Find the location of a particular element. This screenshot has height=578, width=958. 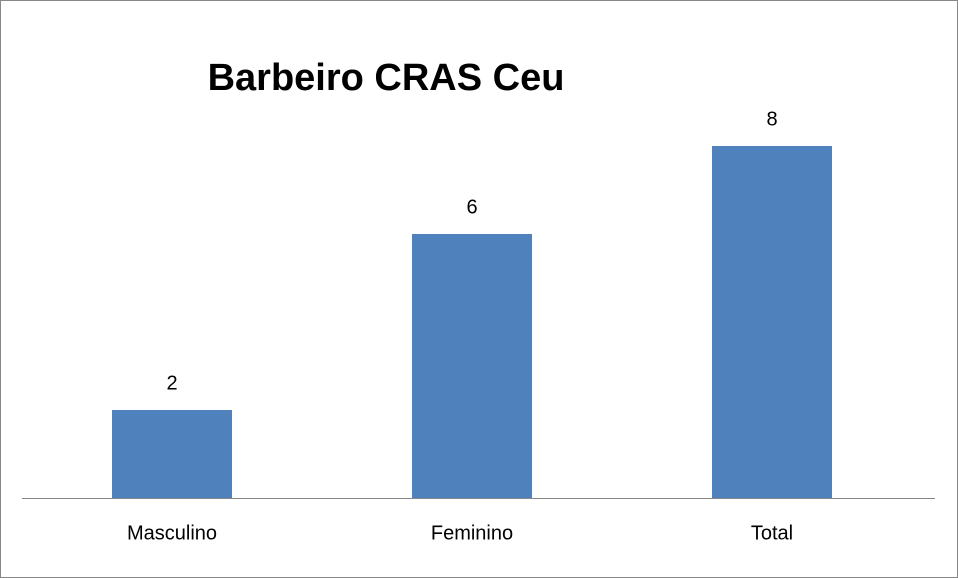

x-tick-label: Feminino is located at coordinates (472, 533).